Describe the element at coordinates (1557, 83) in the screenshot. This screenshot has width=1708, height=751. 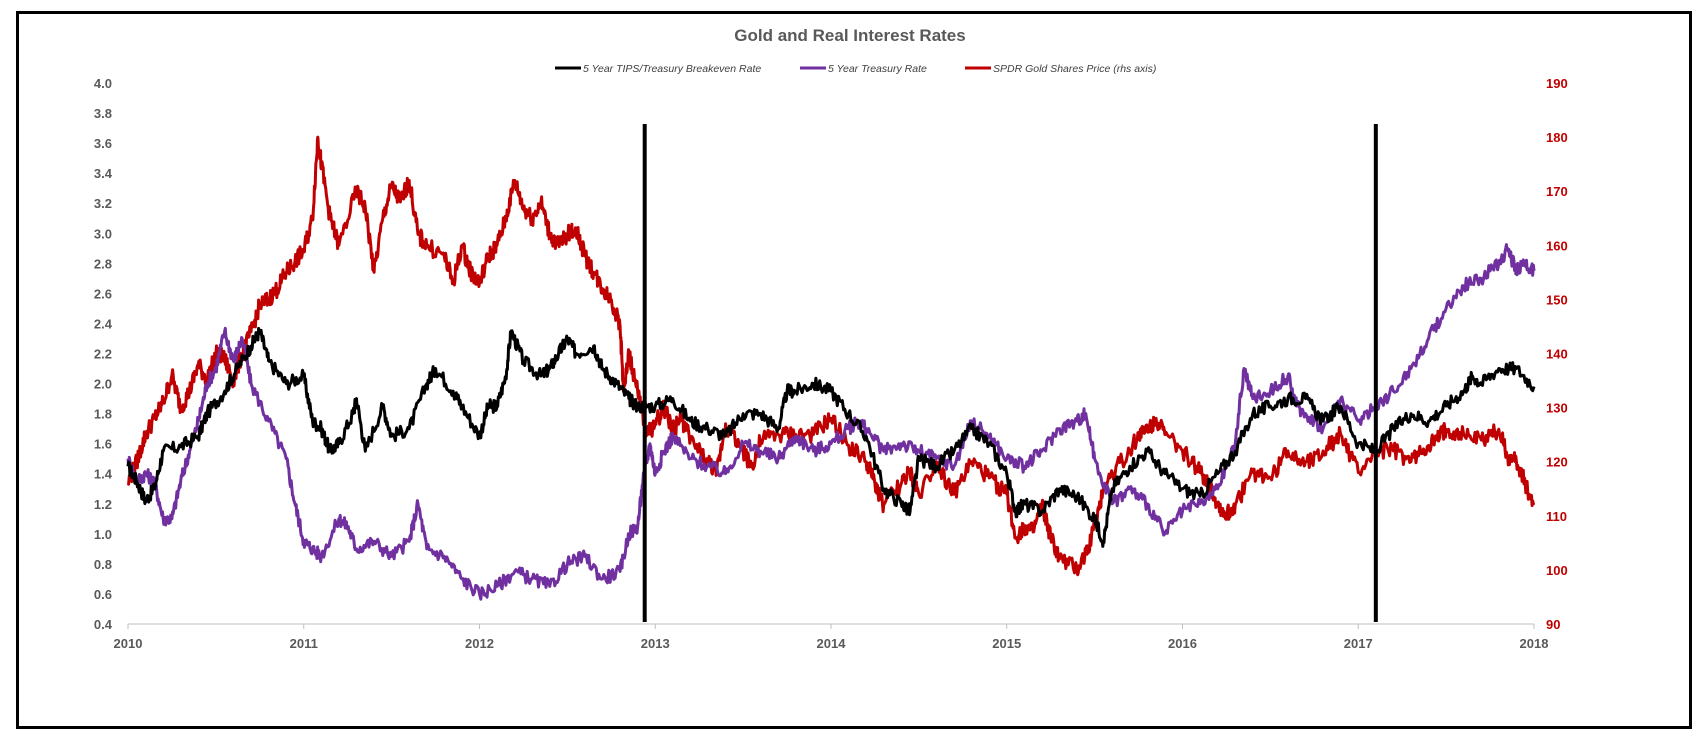
I see `y-right-tick-label: 190` at that location.